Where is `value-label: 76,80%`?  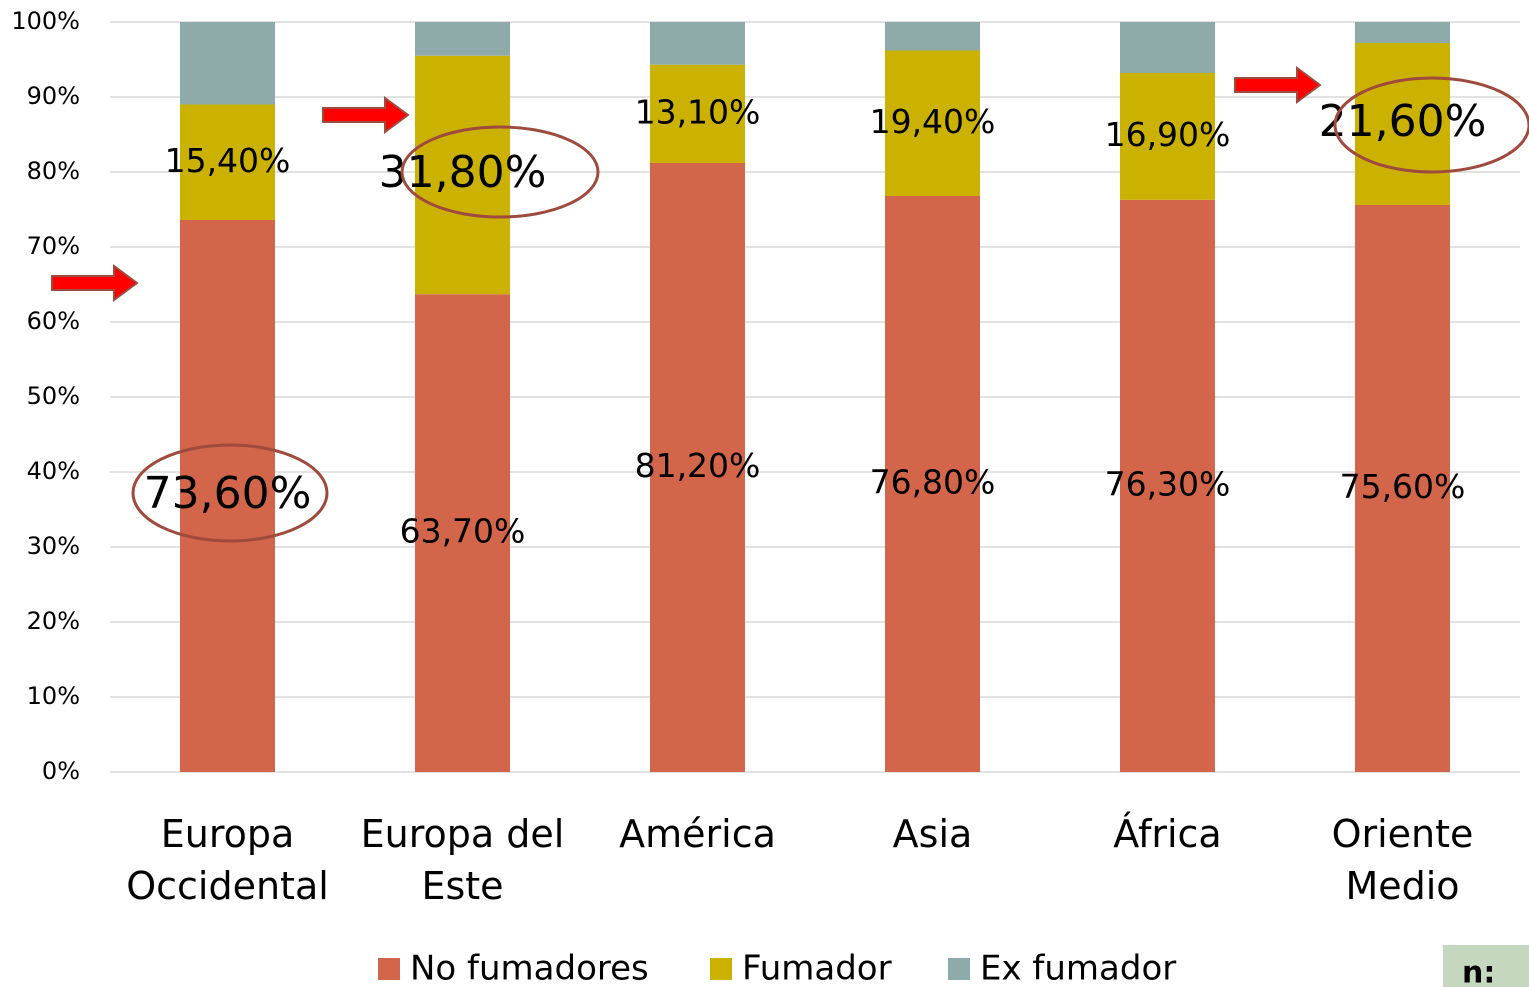 value-label: 76,80% is located at coordinates (933, 482).